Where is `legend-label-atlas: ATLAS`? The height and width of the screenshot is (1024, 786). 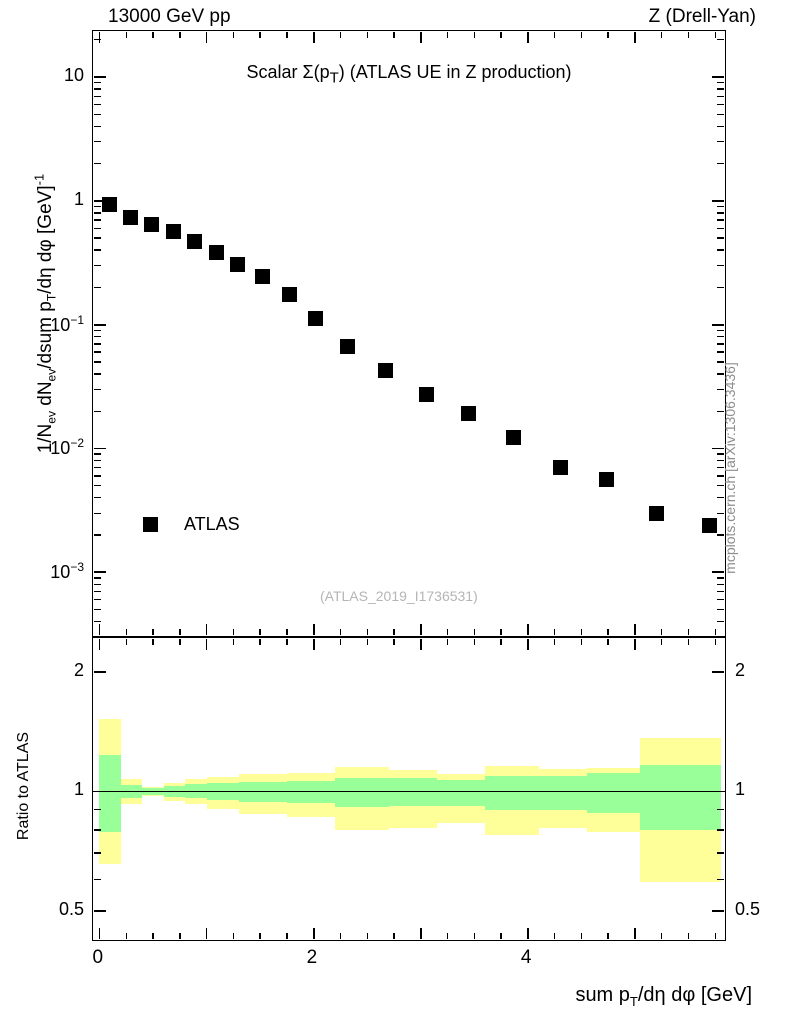 legend-label-atlas: ATLAS is located at coordinates (212, 524).